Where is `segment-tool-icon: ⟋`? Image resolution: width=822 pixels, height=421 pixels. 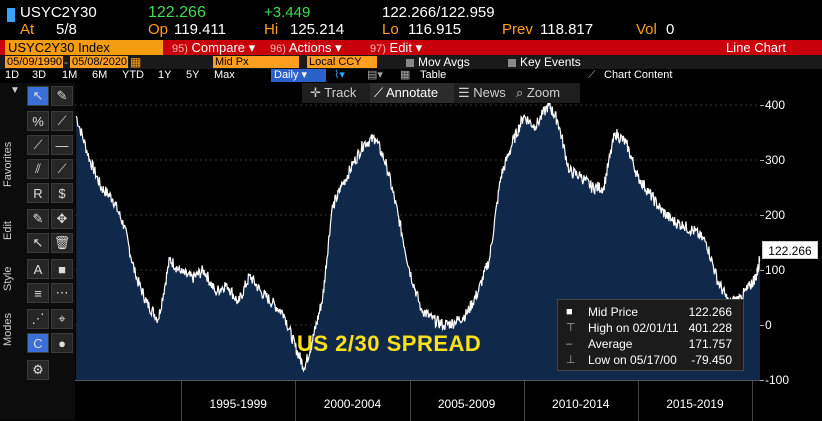
segment-tool-icon: ⟋ is located at coordinates (62, 169).